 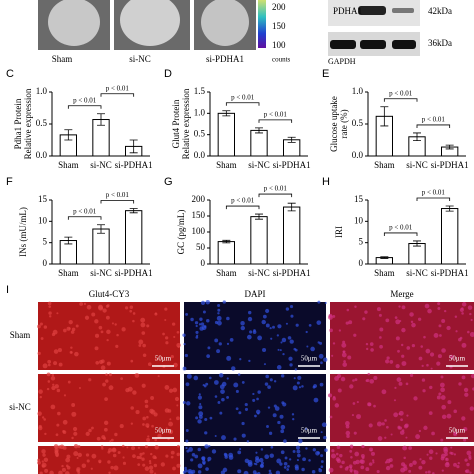 What do you see at coordinates (200, 134) in the screenshot?
I see `y-tick-label: 0.5` at bounding box center [200, 134].